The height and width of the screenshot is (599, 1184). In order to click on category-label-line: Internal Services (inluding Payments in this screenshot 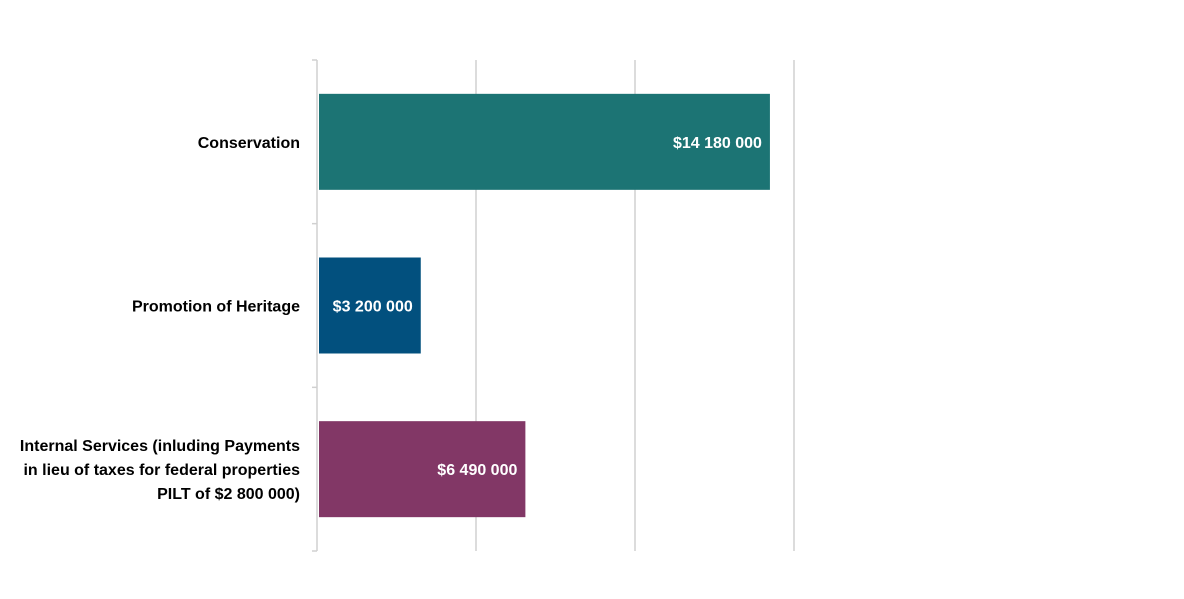, I will do `click(160, 446)`.